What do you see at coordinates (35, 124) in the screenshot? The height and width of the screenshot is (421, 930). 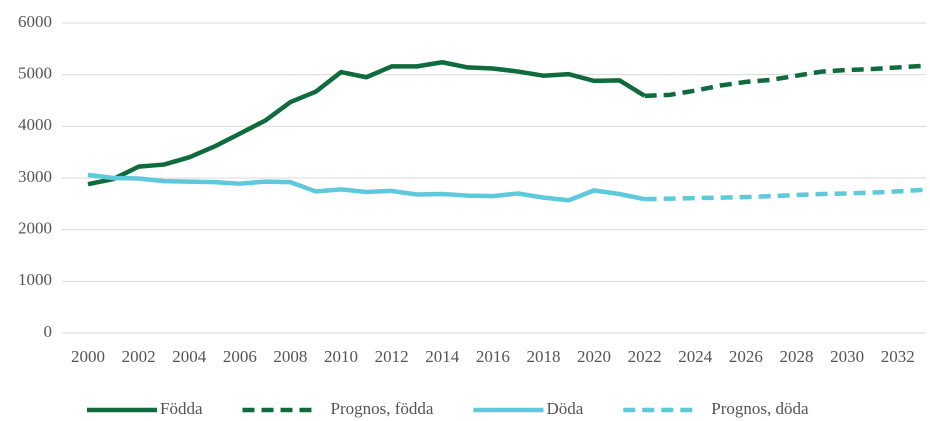 I see `y-tick-label: 4000` at bounding box center [35, 124].